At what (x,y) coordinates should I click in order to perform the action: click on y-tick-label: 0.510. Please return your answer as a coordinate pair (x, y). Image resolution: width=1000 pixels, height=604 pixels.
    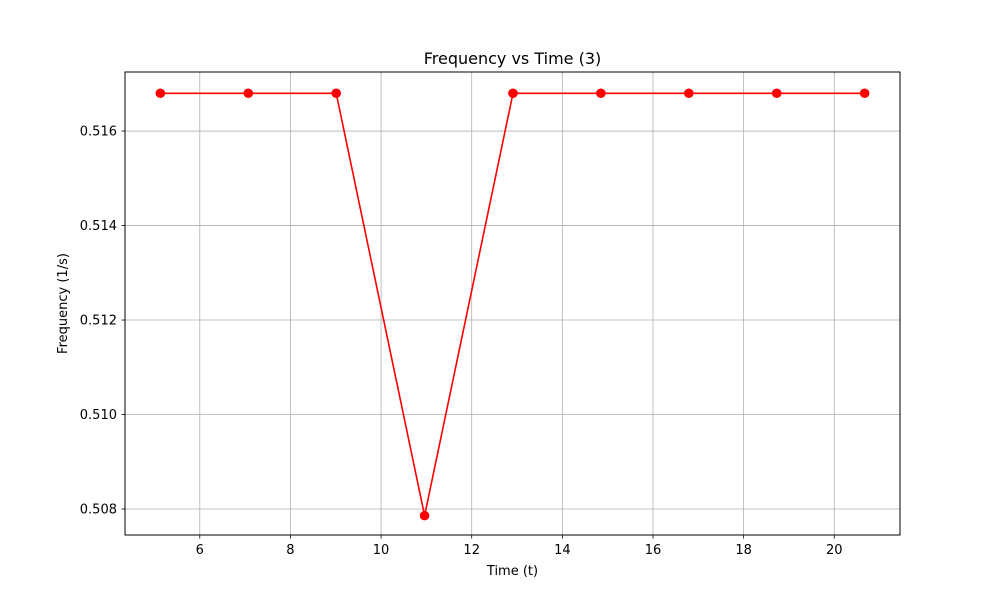
    Looking at the image, I should click on (98, 415).